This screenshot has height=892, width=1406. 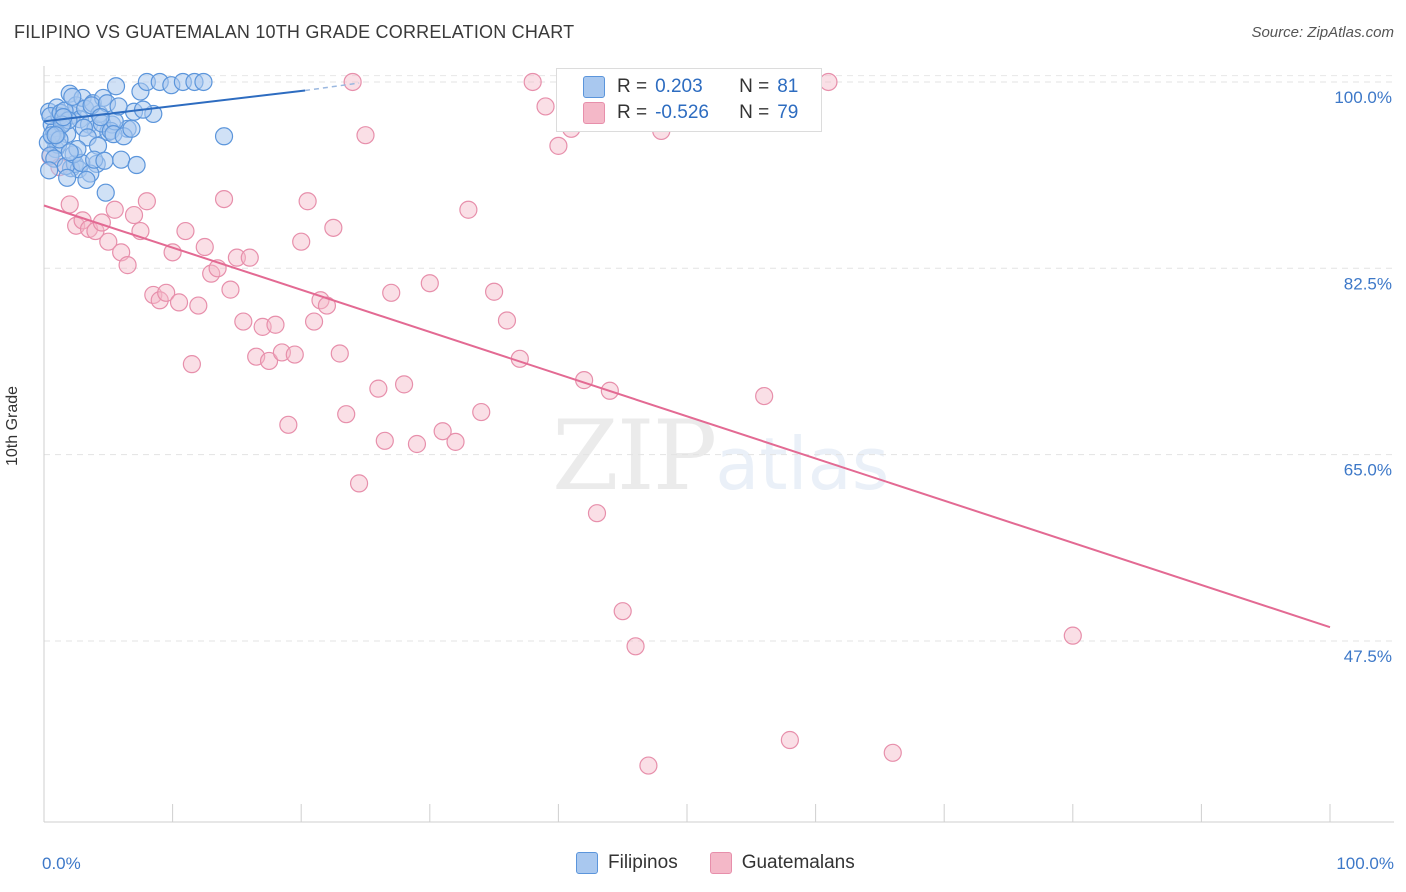 I want to click on series-legend: Filipinos Guatemalans, so click(x=731, y=863).